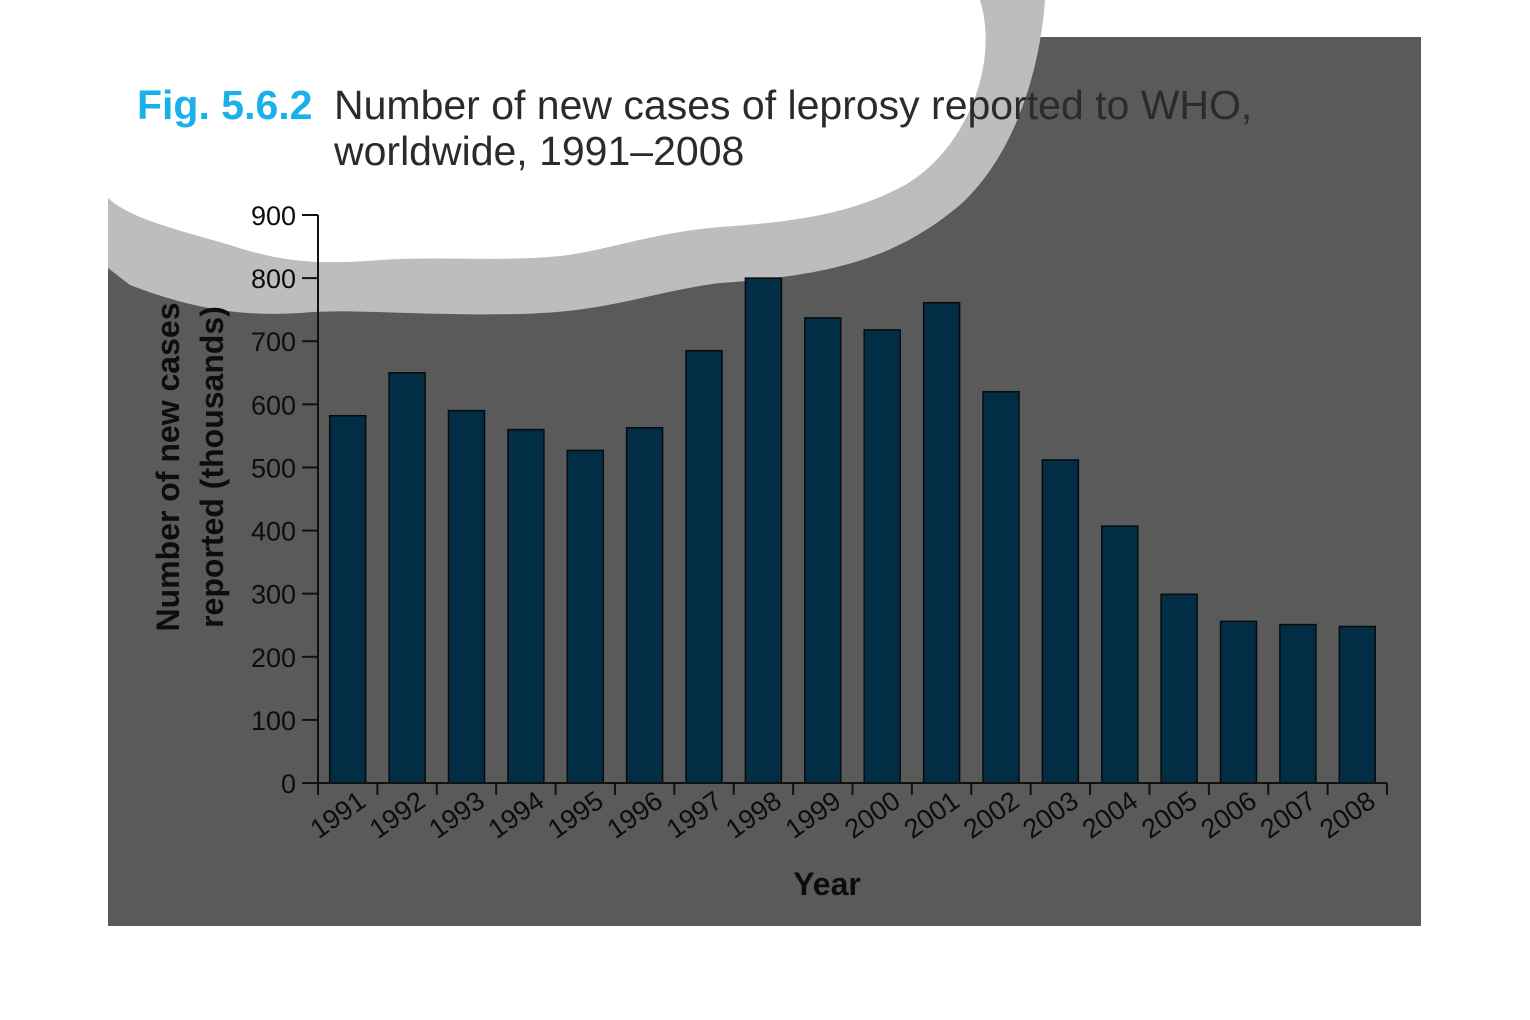  I want to click on y-tick-label: 600, so click(273, 405).